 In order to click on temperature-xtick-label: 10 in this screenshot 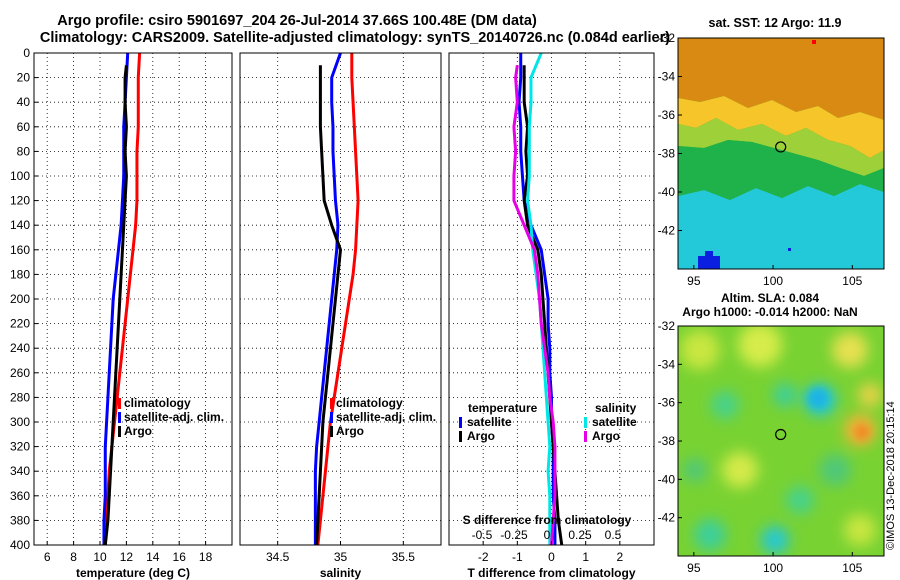, I will do `click(100, 557)`.